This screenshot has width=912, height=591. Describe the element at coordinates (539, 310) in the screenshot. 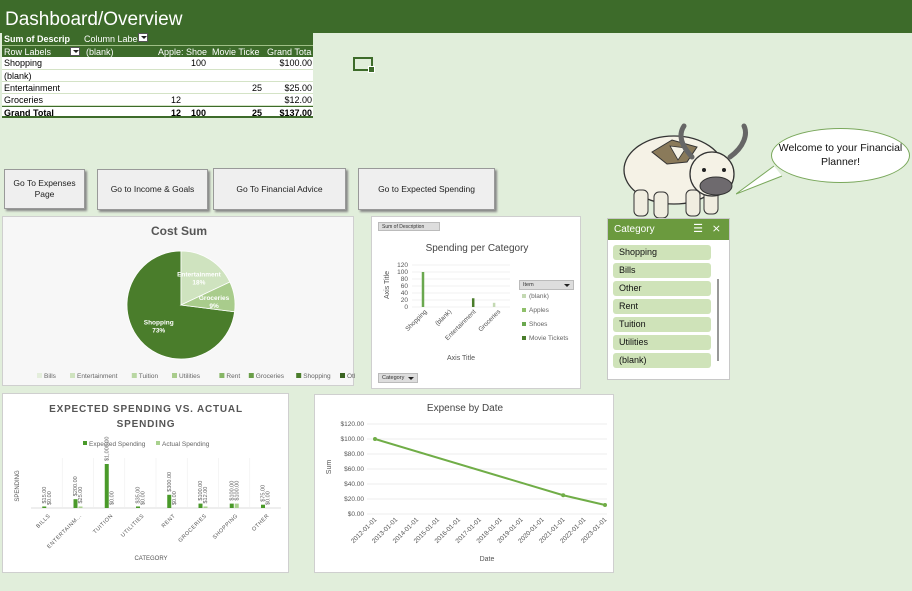

I see `legend-label: Apples` at that location.